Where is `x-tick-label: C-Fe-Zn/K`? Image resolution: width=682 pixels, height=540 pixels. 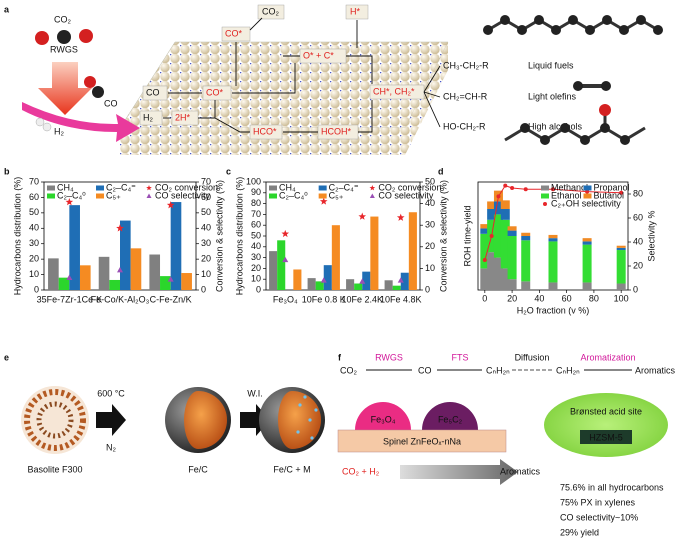
x-tick-label: C-Fe-Zn/K is located at coordinates (171, 299).